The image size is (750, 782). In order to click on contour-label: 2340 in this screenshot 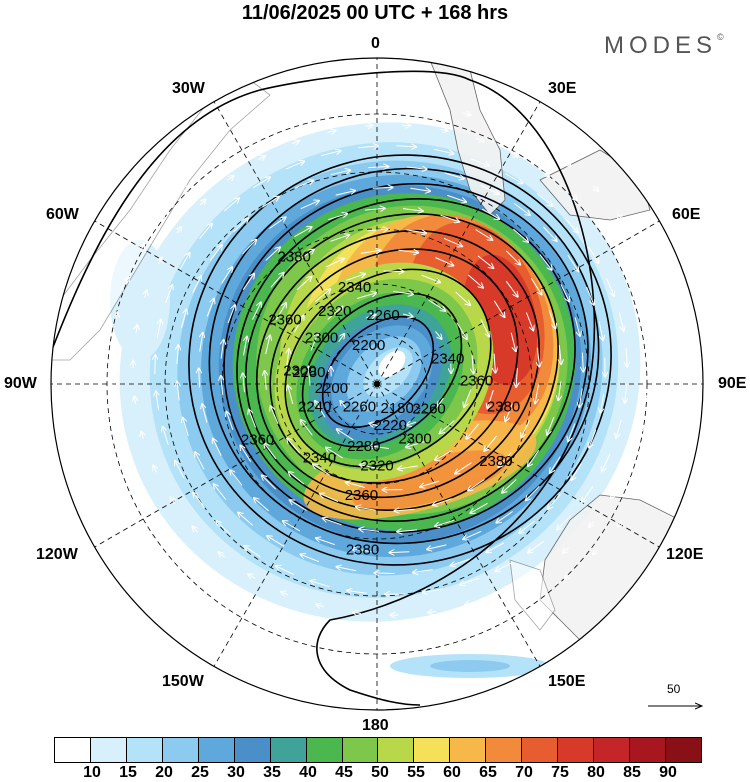, I will do `click(319, 458)`.